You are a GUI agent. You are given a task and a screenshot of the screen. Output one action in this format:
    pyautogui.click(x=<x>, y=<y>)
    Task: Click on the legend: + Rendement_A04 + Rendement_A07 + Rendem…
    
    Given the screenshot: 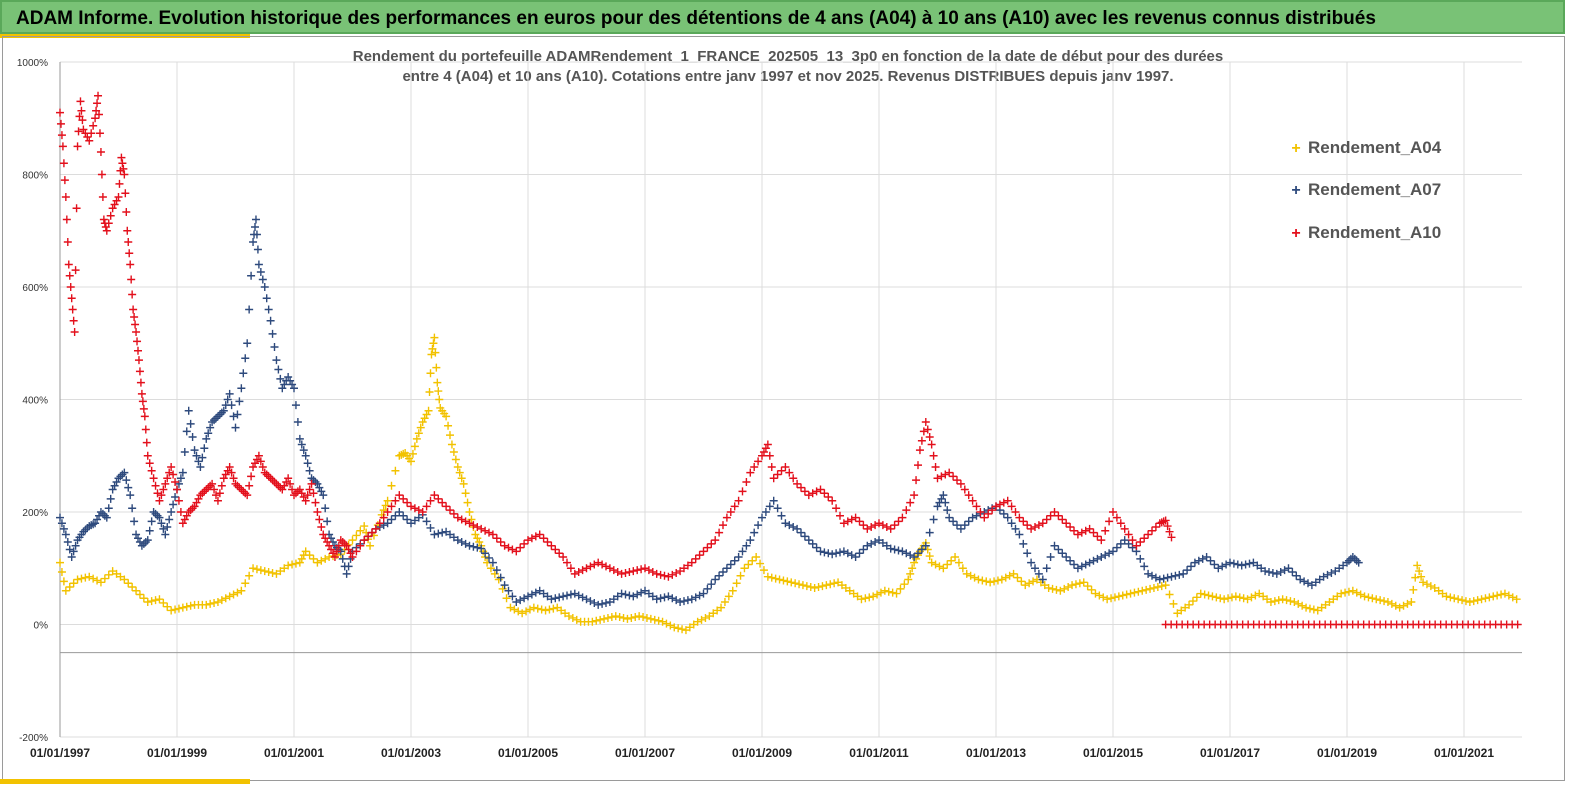 What is the action you would take?
    pyautogui.click(x=1366, y=190)
    